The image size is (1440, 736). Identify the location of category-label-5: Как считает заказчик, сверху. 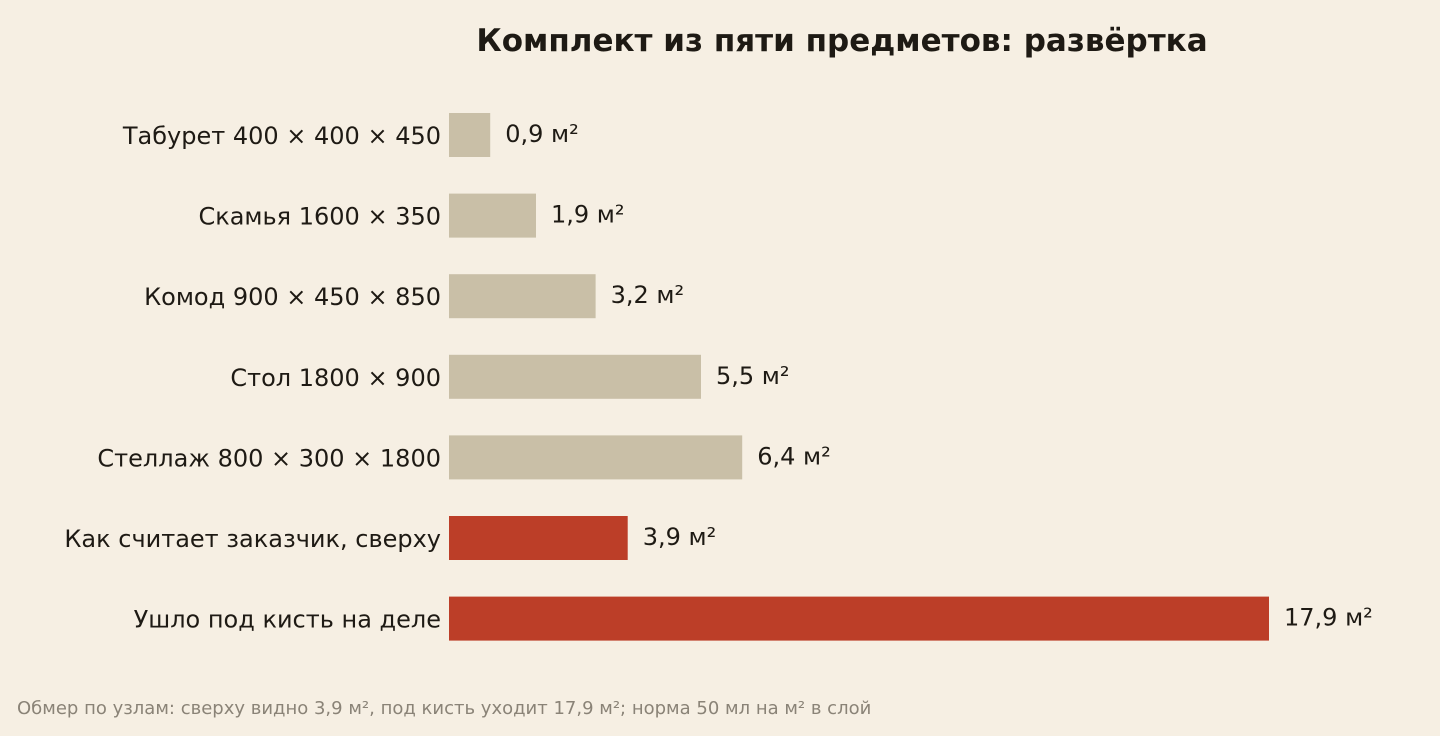
(252, 539).